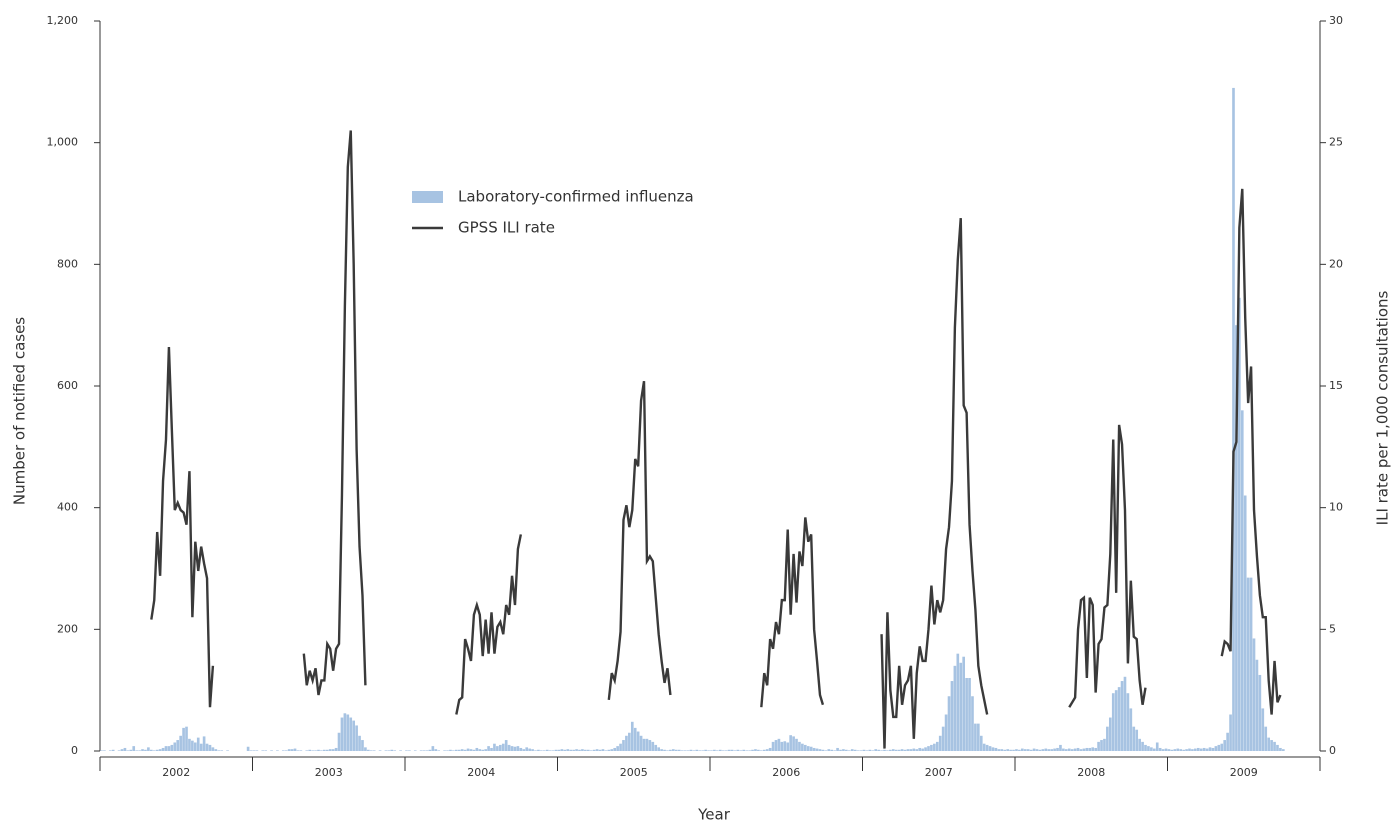 The image size is (1392, 827). I want to click on y-tick-label: 1,200, so click(63, 20).